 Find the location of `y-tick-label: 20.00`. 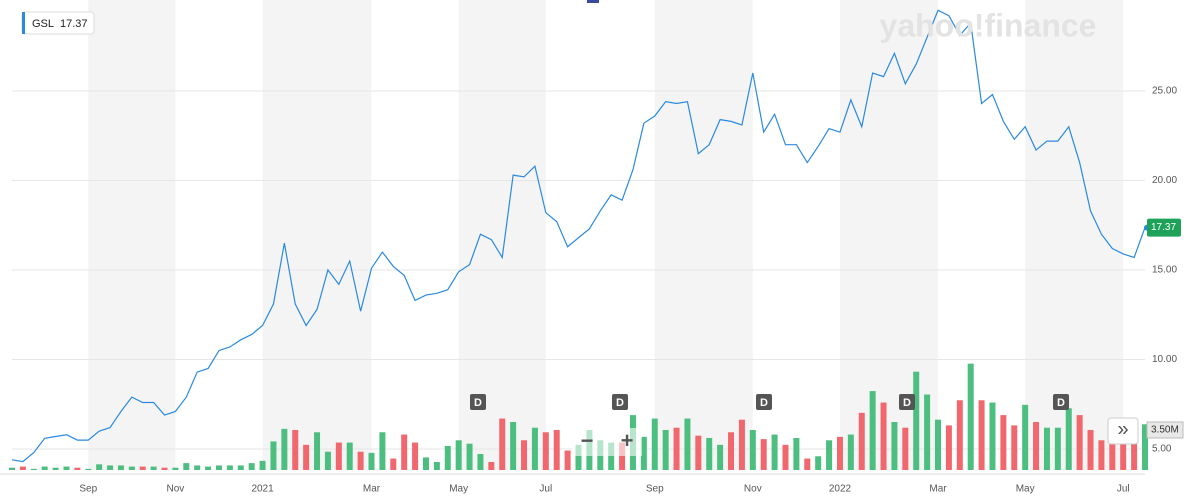

y-tick-label: 20.00 is located at coordinates (1164, 180).